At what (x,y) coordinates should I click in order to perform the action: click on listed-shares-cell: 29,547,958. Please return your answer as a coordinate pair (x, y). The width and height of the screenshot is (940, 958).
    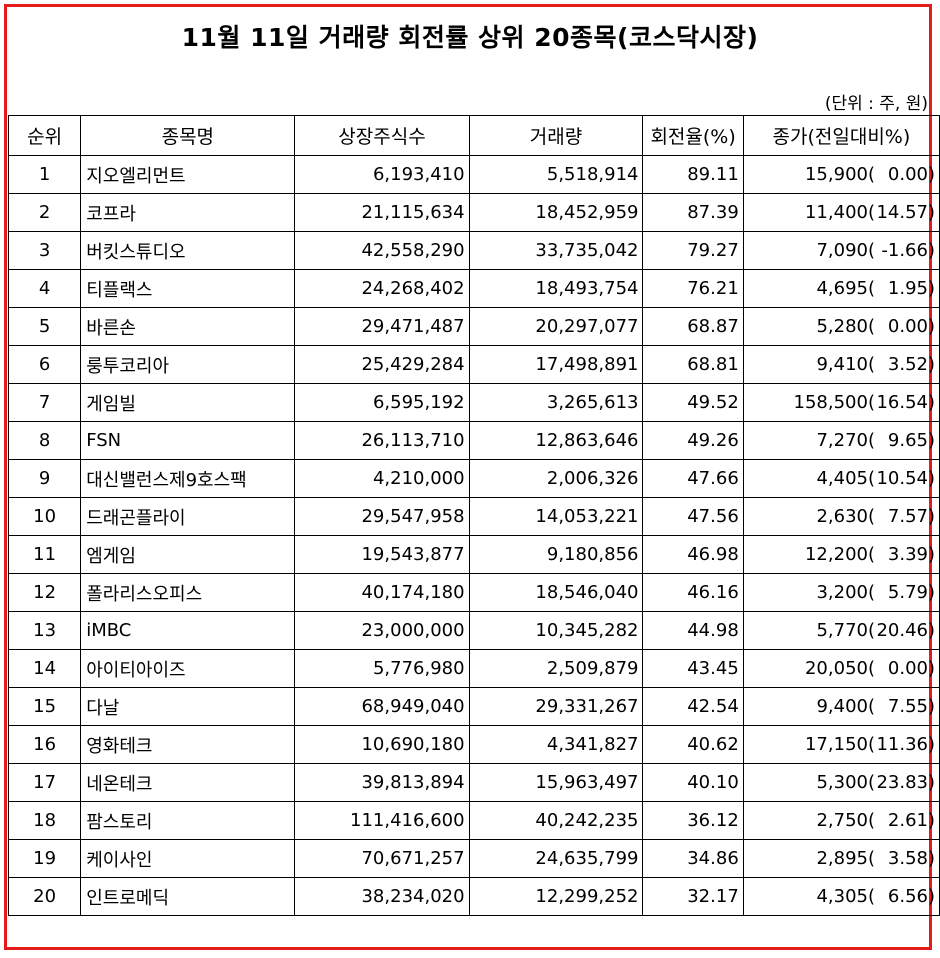
    Looking at the image, I should click on (382, 516).